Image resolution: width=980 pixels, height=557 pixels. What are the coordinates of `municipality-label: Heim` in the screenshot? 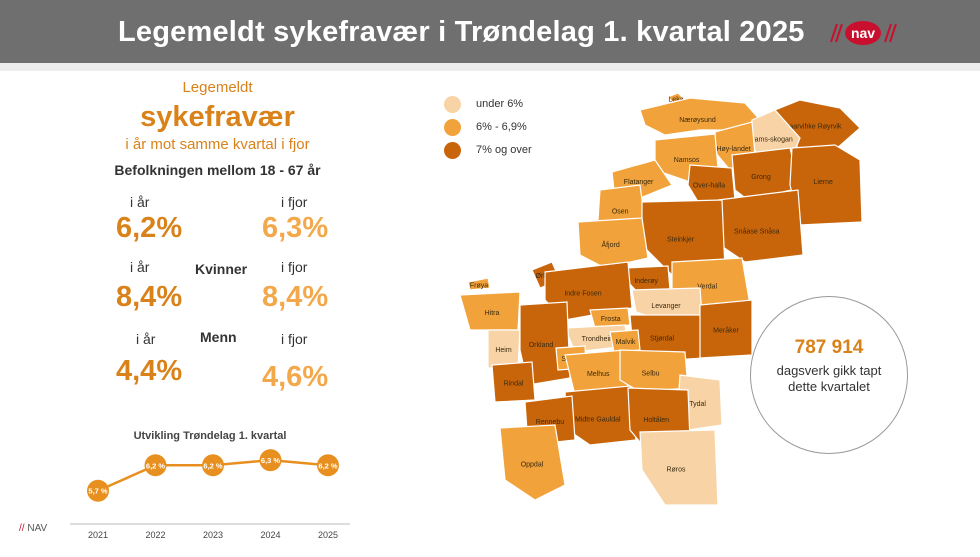 It's located at (503, 350).